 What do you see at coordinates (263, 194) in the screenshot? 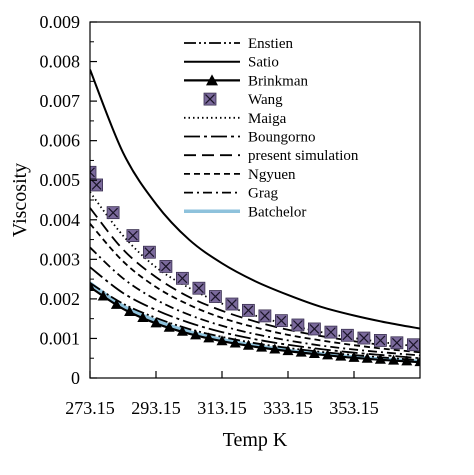
I see `legend-label: Grag` at bounding box center [263, 194].